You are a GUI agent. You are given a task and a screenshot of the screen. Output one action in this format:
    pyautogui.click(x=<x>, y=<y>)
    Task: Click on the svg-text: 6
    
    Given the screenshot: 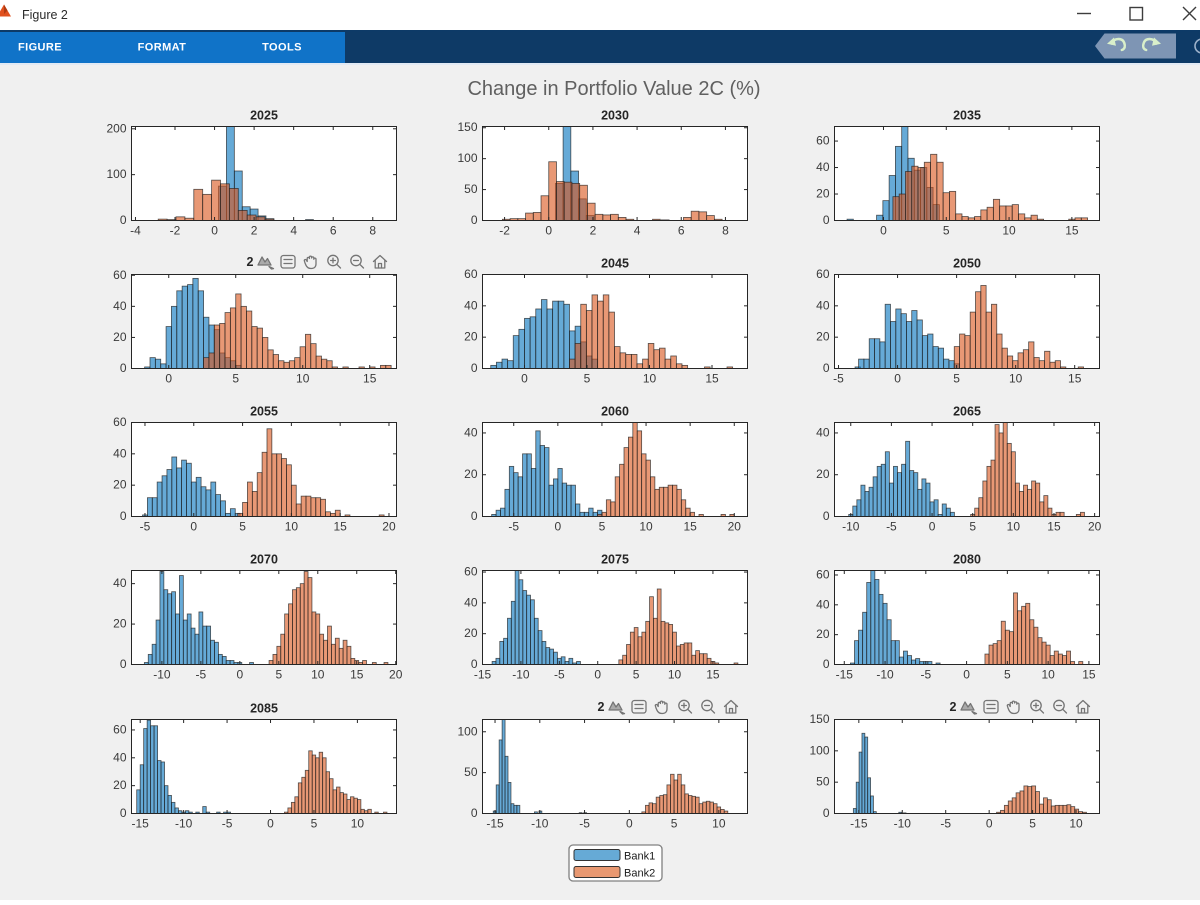 What is the action you would take?
    pyautogui.click(x=333, y=231)
    